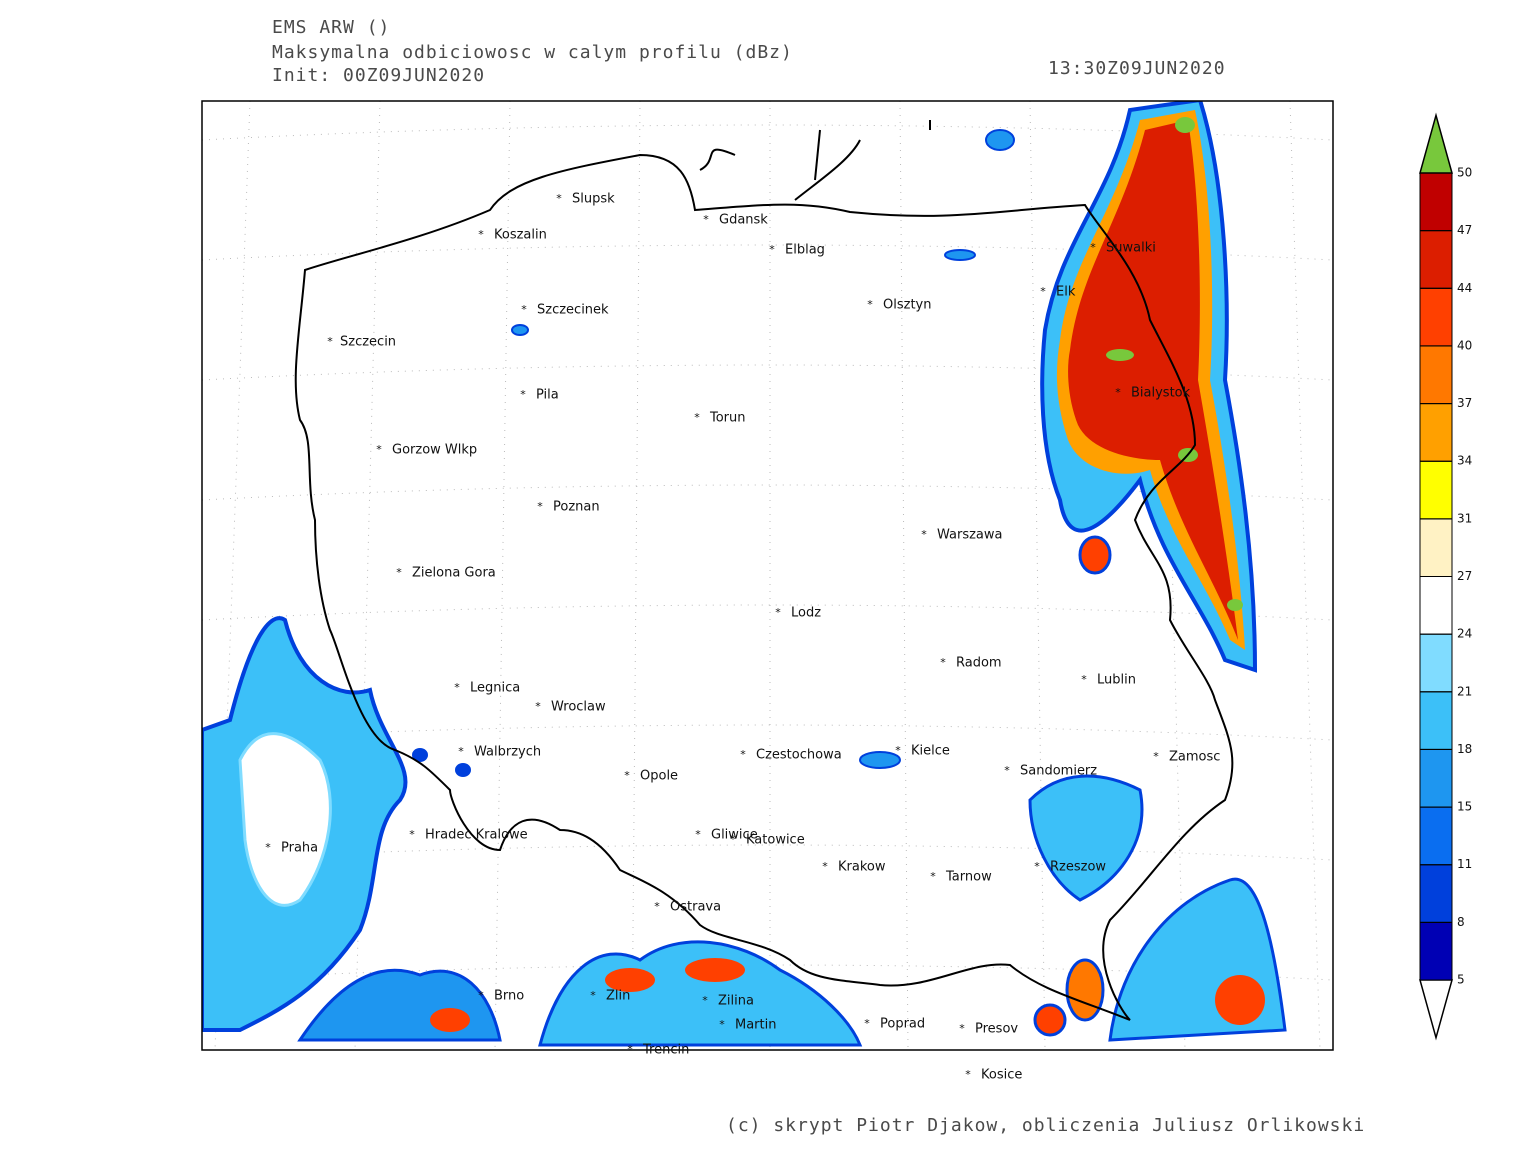 The width and height of the screenshot is (1536, 1152). What do you see at coordinates (378, 75) in the screenshot?
I see `title-line: Init: 00Z09JUN2020` at bounding box center [378, 75].